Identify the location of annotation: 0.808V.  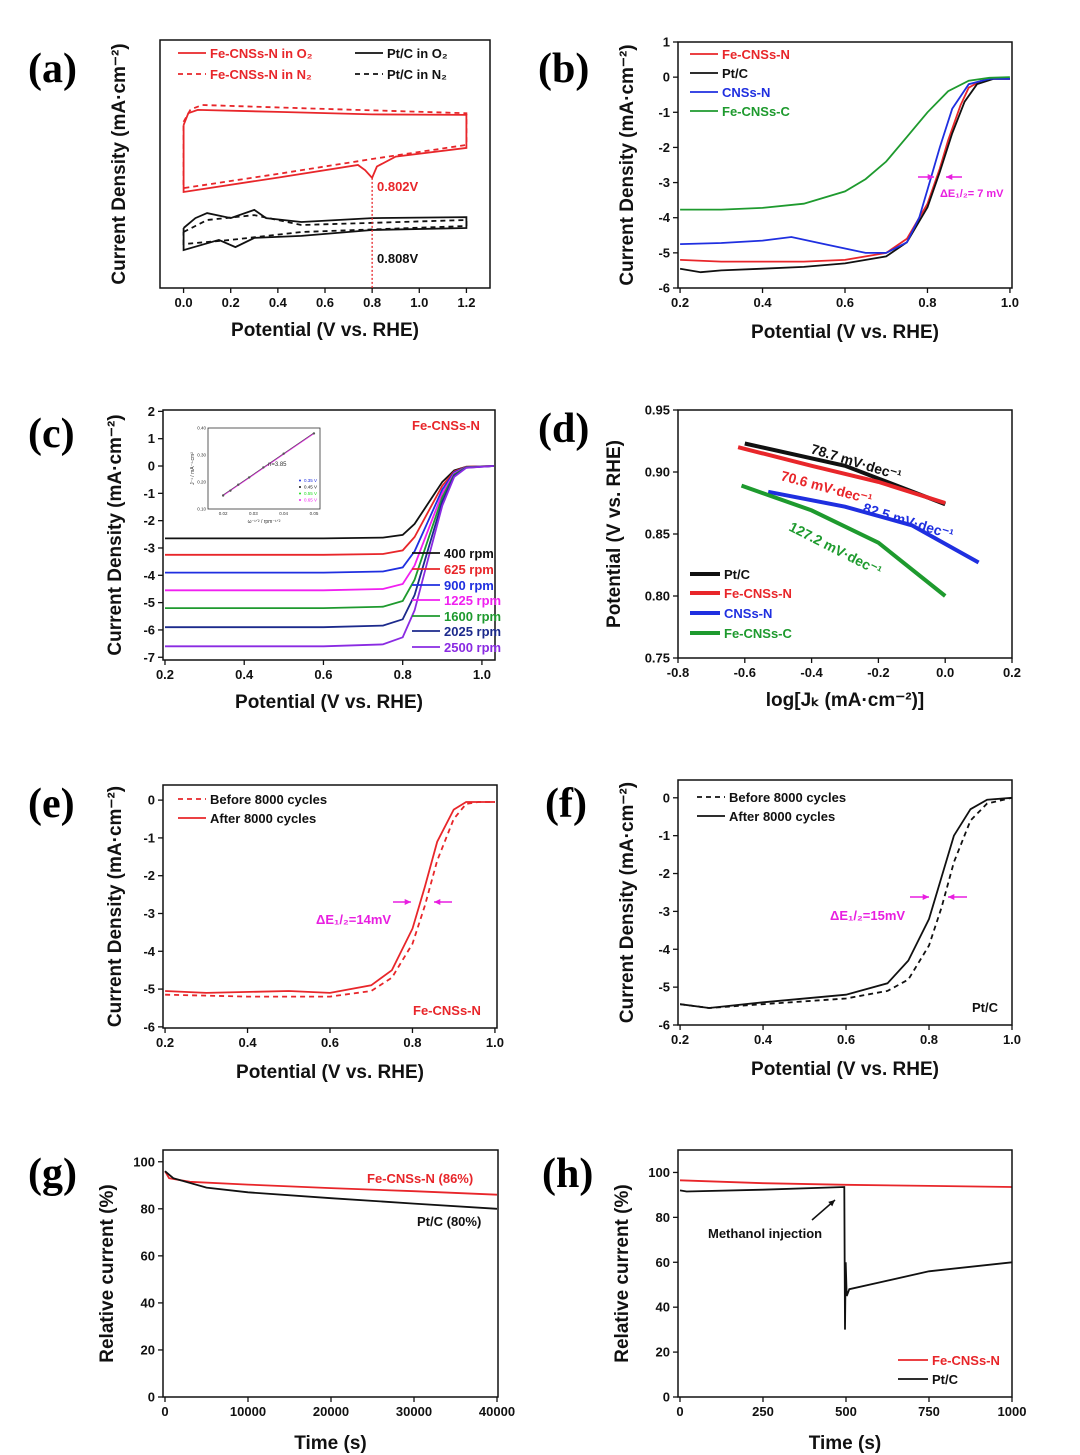
(398, 258).